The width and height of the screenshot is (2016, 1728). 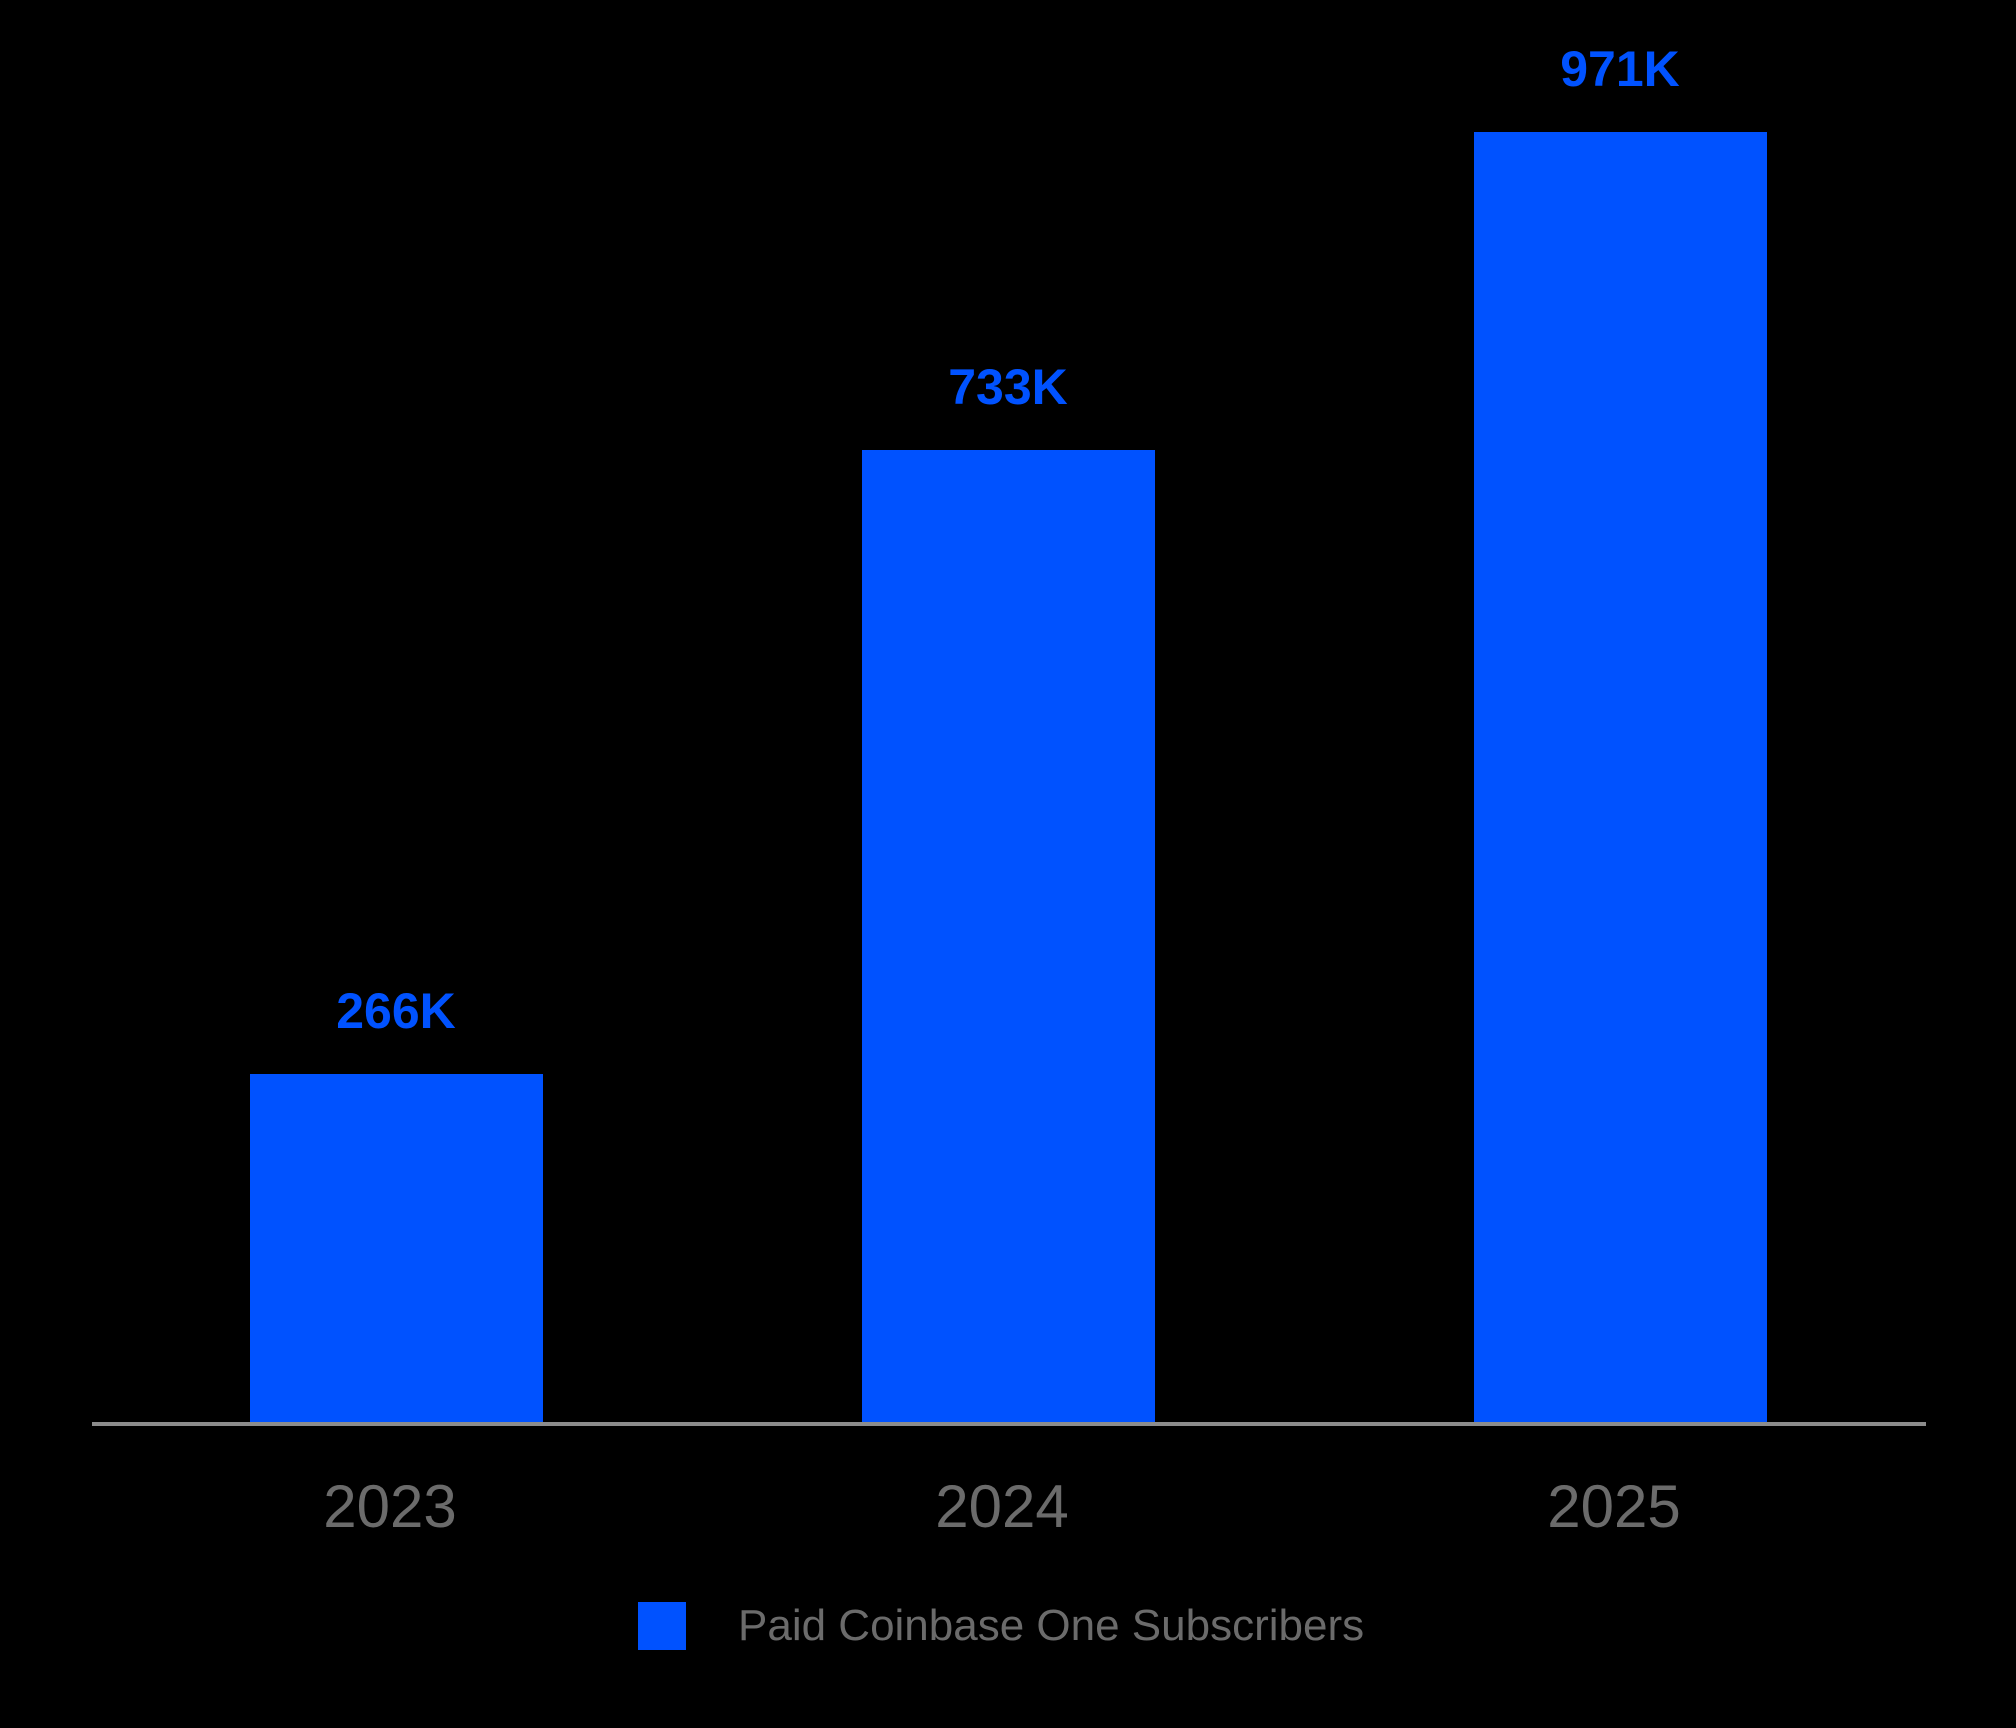 What do you see at coordinates (662, 1626) in the screenshot?
I see `legend-swatch` at bounding box center [662, 1626].